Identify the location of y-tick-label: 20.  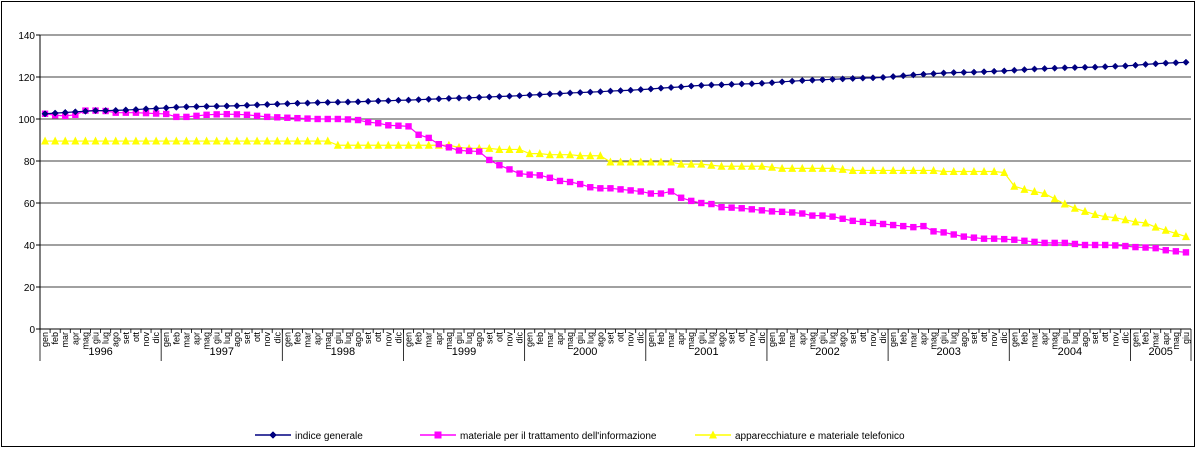
(30, 288).